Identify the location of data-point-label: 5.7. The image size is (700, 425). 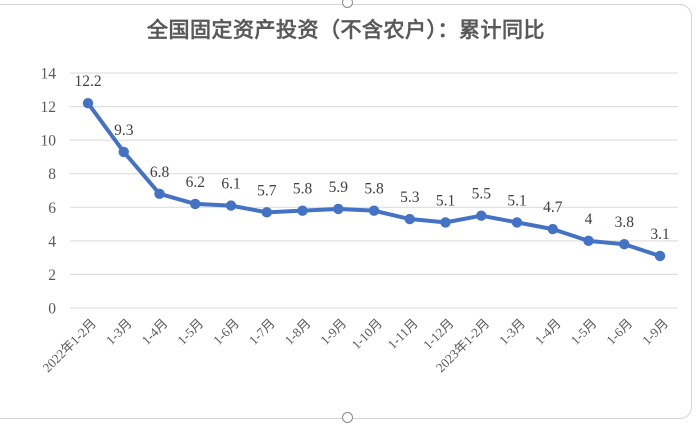
(267, 190).